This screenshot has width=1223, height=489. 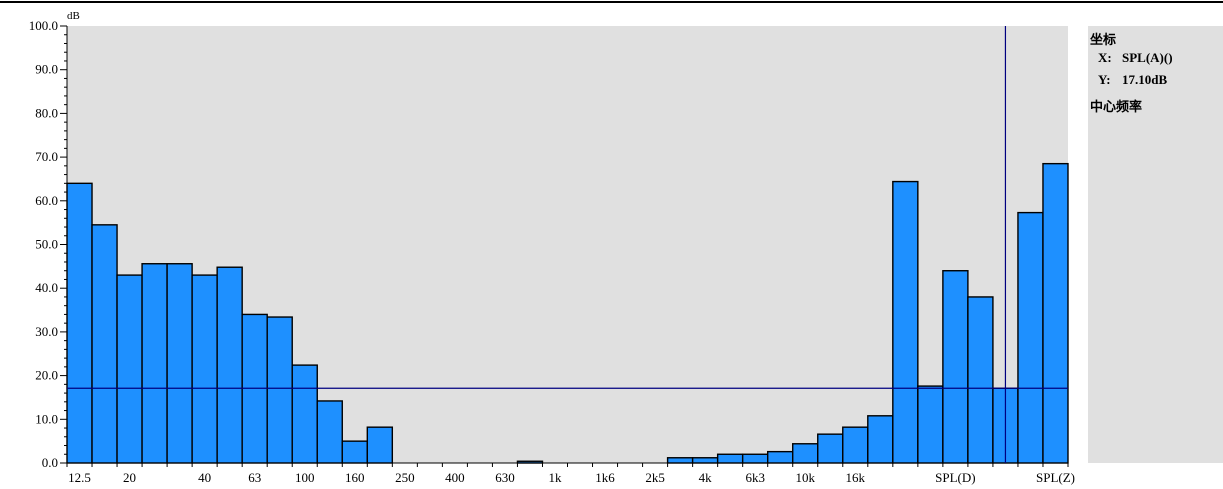 What do you see at coordinates (1116, 106) in the screenshot?
I see `center-frequency-label: 中心频率` at bounding box center [1116, 106].